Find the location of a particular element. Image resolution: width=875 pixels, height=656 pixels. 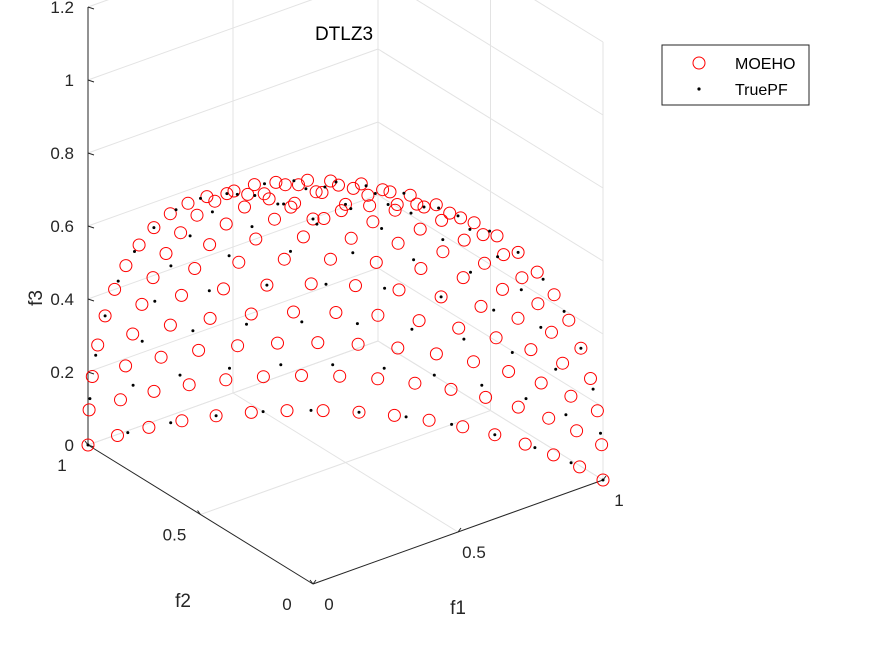

grid-line is located at coordinates (233, 393).